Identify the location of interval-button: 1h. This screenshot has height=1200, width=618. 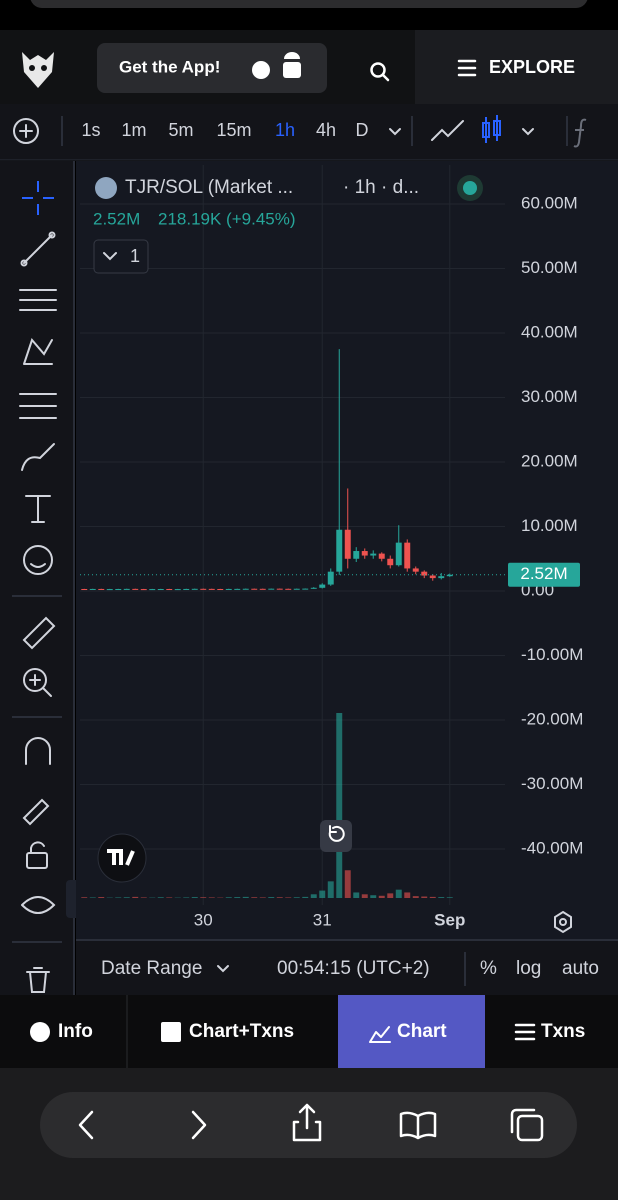
(285, 130).